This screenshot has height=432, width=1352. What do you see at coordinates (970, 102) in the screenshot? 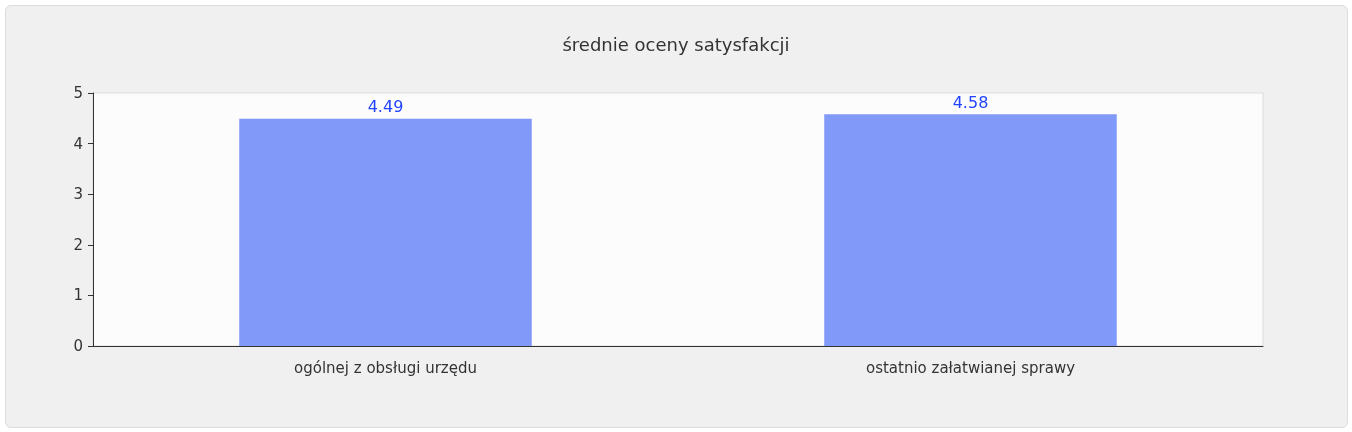
I see `data-label: 4.58` at bounding box center [970, 102].